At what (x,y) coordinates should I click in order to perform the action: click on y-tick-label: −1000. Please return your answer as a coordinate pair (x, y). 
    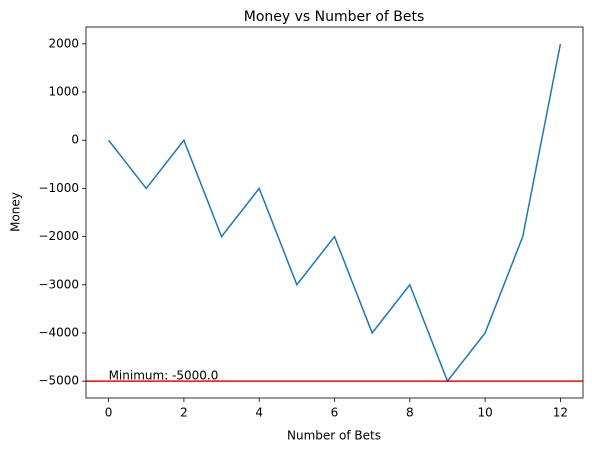
    Looking at the image, I should click on (58, 188).